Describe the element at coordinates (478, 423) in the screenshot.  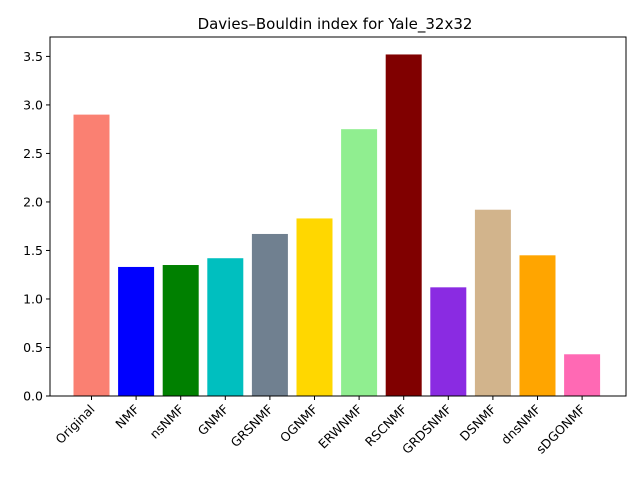
I see `x-tick-label: DSNMF` at that location.